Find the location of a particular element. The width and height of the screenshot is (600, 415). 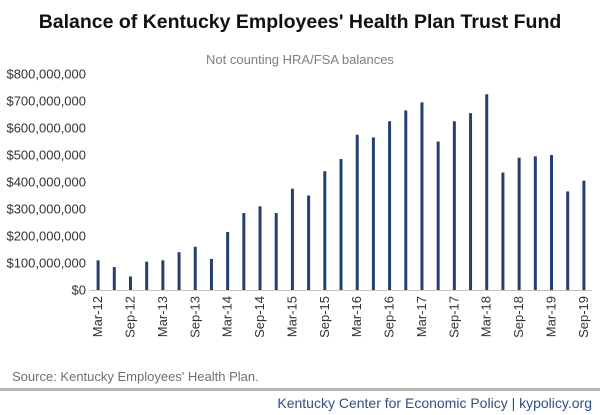

y-tick-label: $800,000,000 is located at coordinates (46, 74).